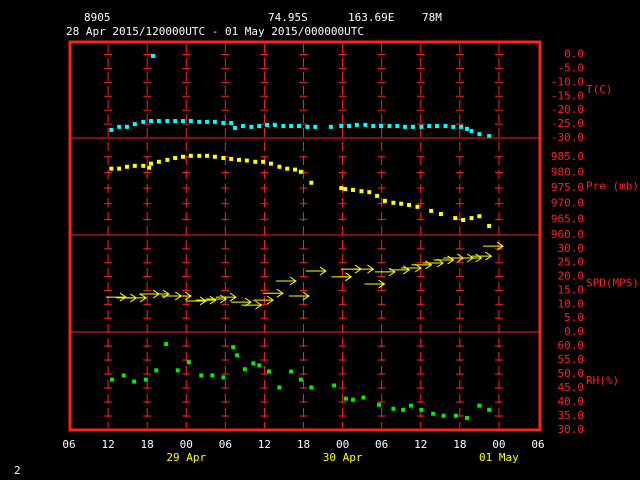 This screenshot has width=640, height=480. I want to click on y-tick-label: 55.0, so click(571, 359).